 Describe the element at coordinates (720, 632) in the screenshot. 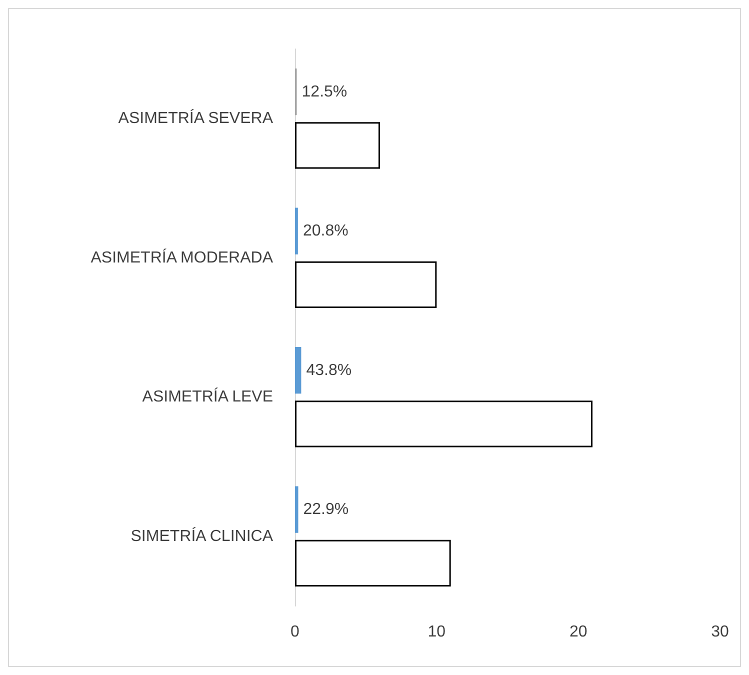

I see `x-tick-label: 30` at that location.